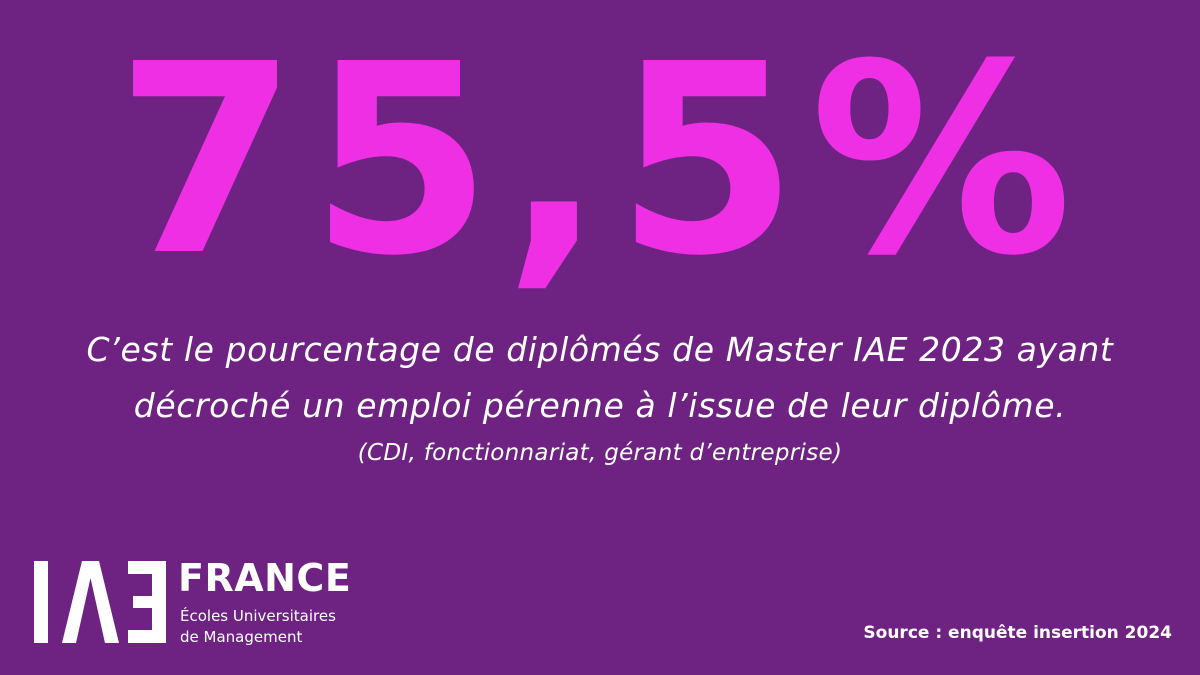 This screenshot has width=1200, height=675. I want to click on logo-wordmark: FRANCE, so click(265, 578).